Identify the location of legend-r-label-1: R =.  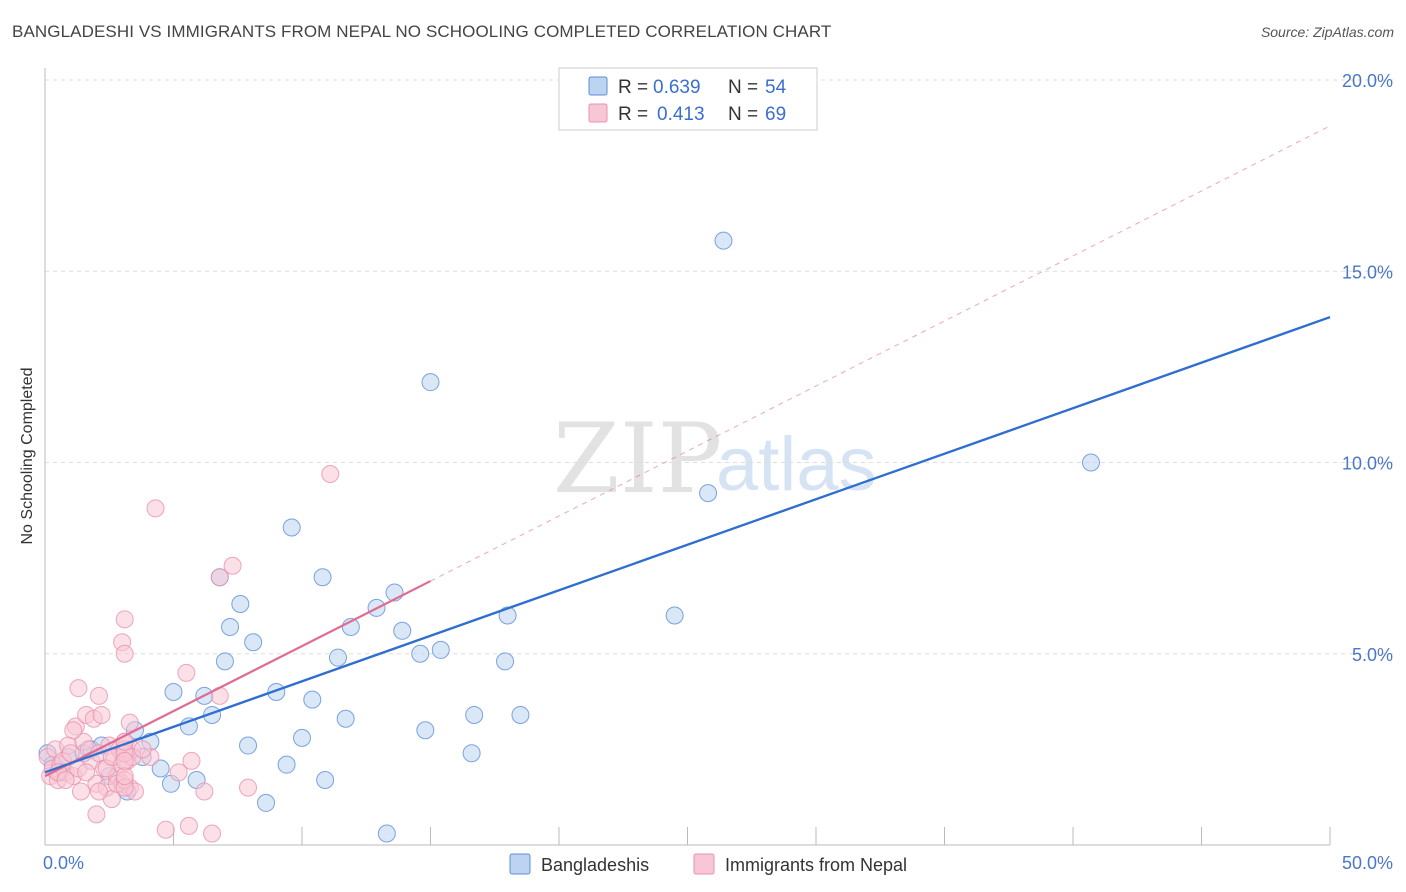
(633, 87).